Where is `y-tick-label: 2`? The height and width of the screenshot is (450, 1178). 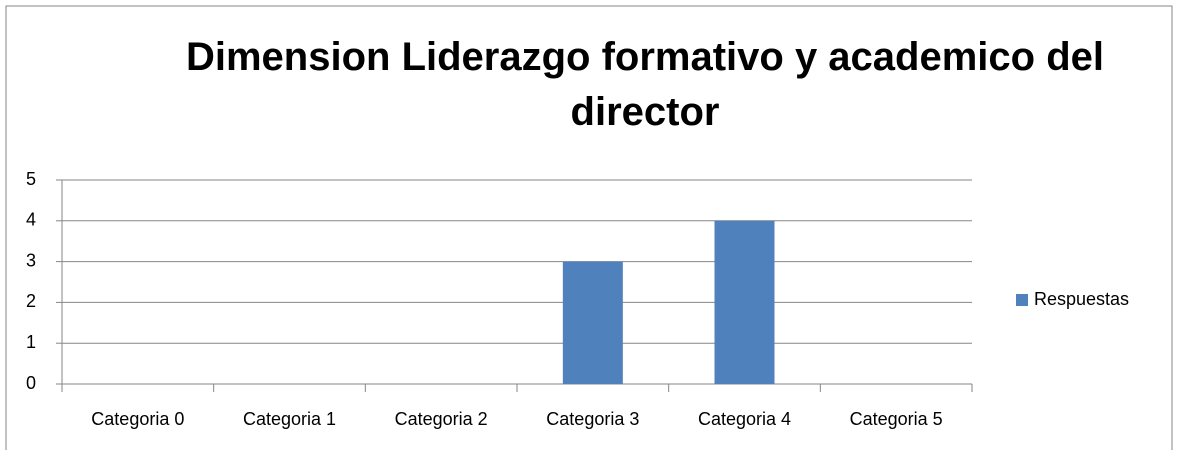
y-tick-label: 2 is located at coordinates (31, 301).